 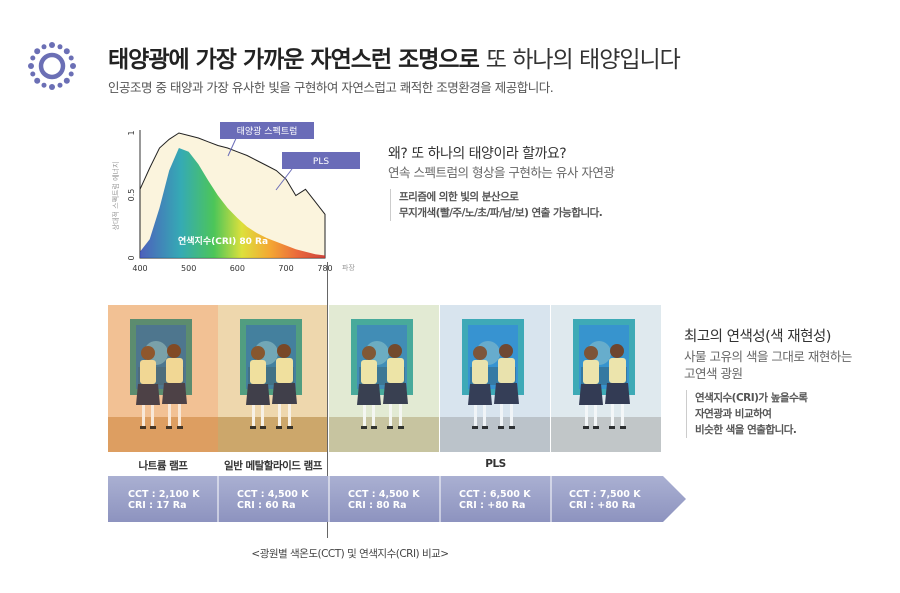 What do you see at coordinates (713, 373) in the screenshot?
I see `color-rendering-sub-2: 고연색 광원` at bounding box center [713, 373].